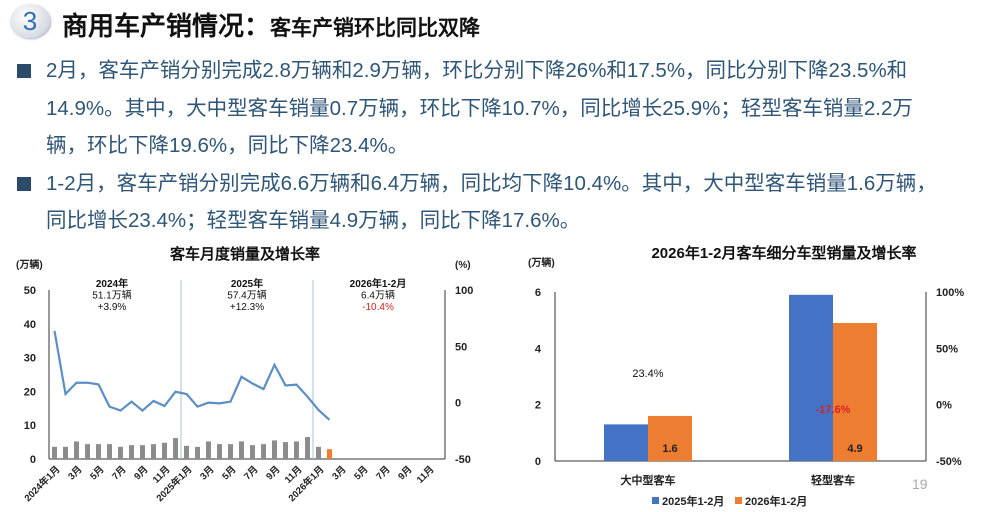  I want to click on right-tick-label: -50, so click(463, 460).